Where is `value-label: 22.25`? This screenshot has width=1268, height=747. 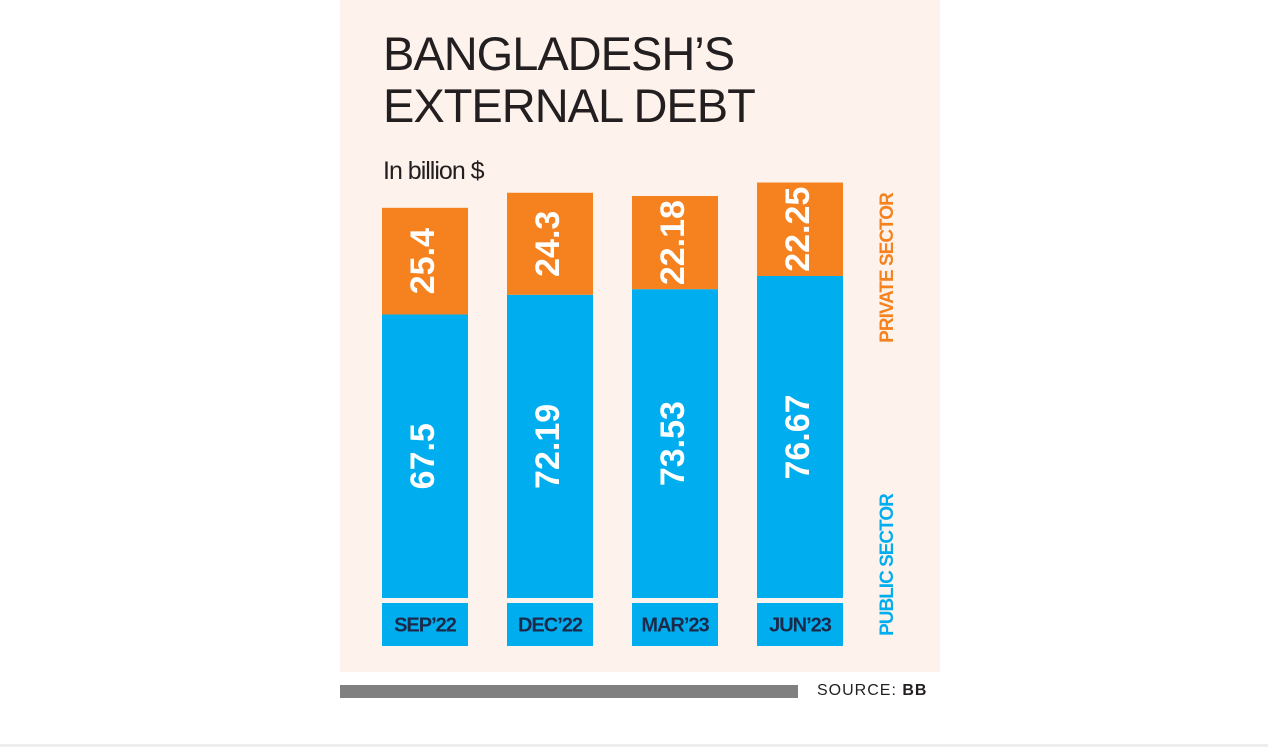 value-label: 22.25 is located at coordinates (798, 229).